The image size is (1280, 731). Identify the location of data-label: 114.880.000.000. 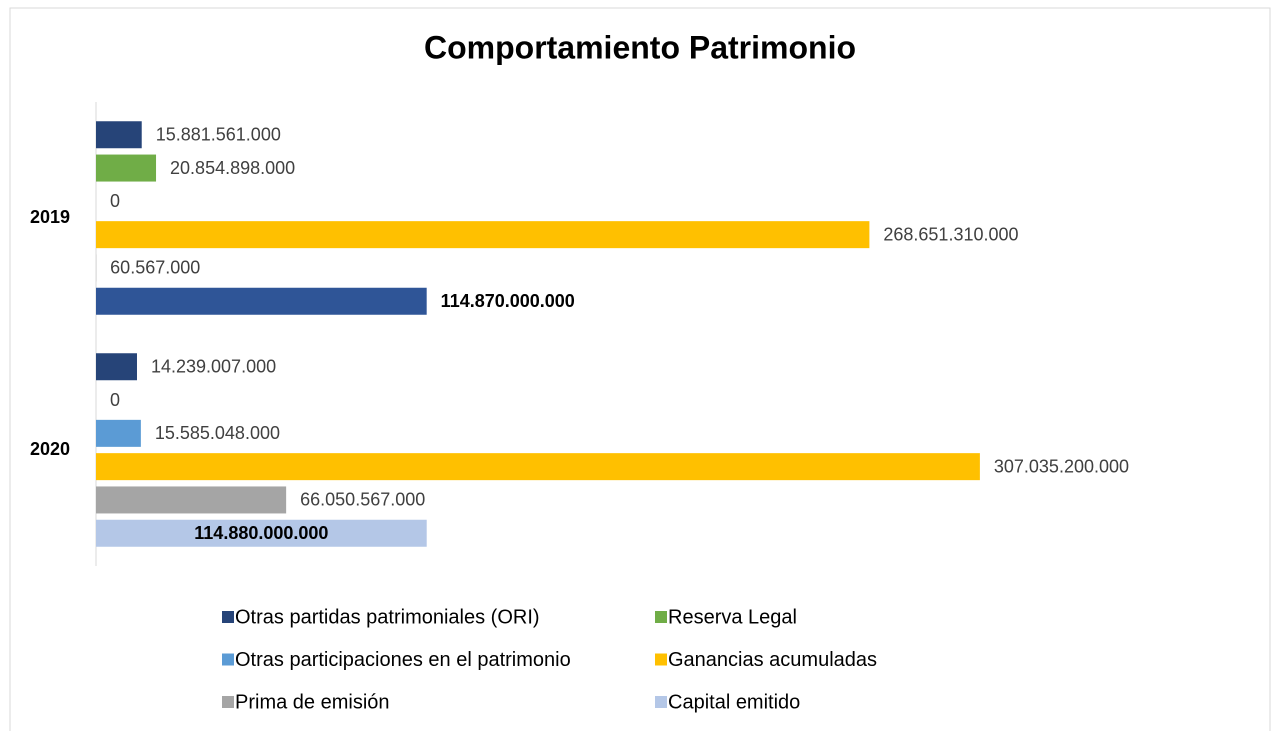
(261, 533).